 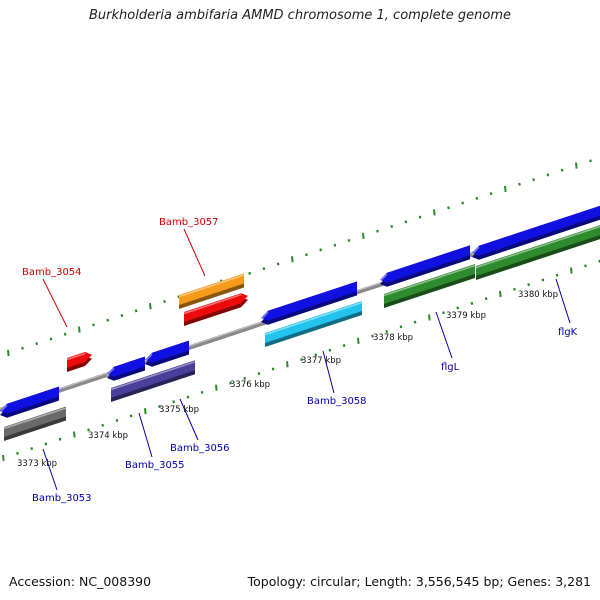 What do you see at coordinates (200, 448) in the screenshot?
I see `gene-label-bamb-3056: Bamb_3056` at bounding box center [200, 448].